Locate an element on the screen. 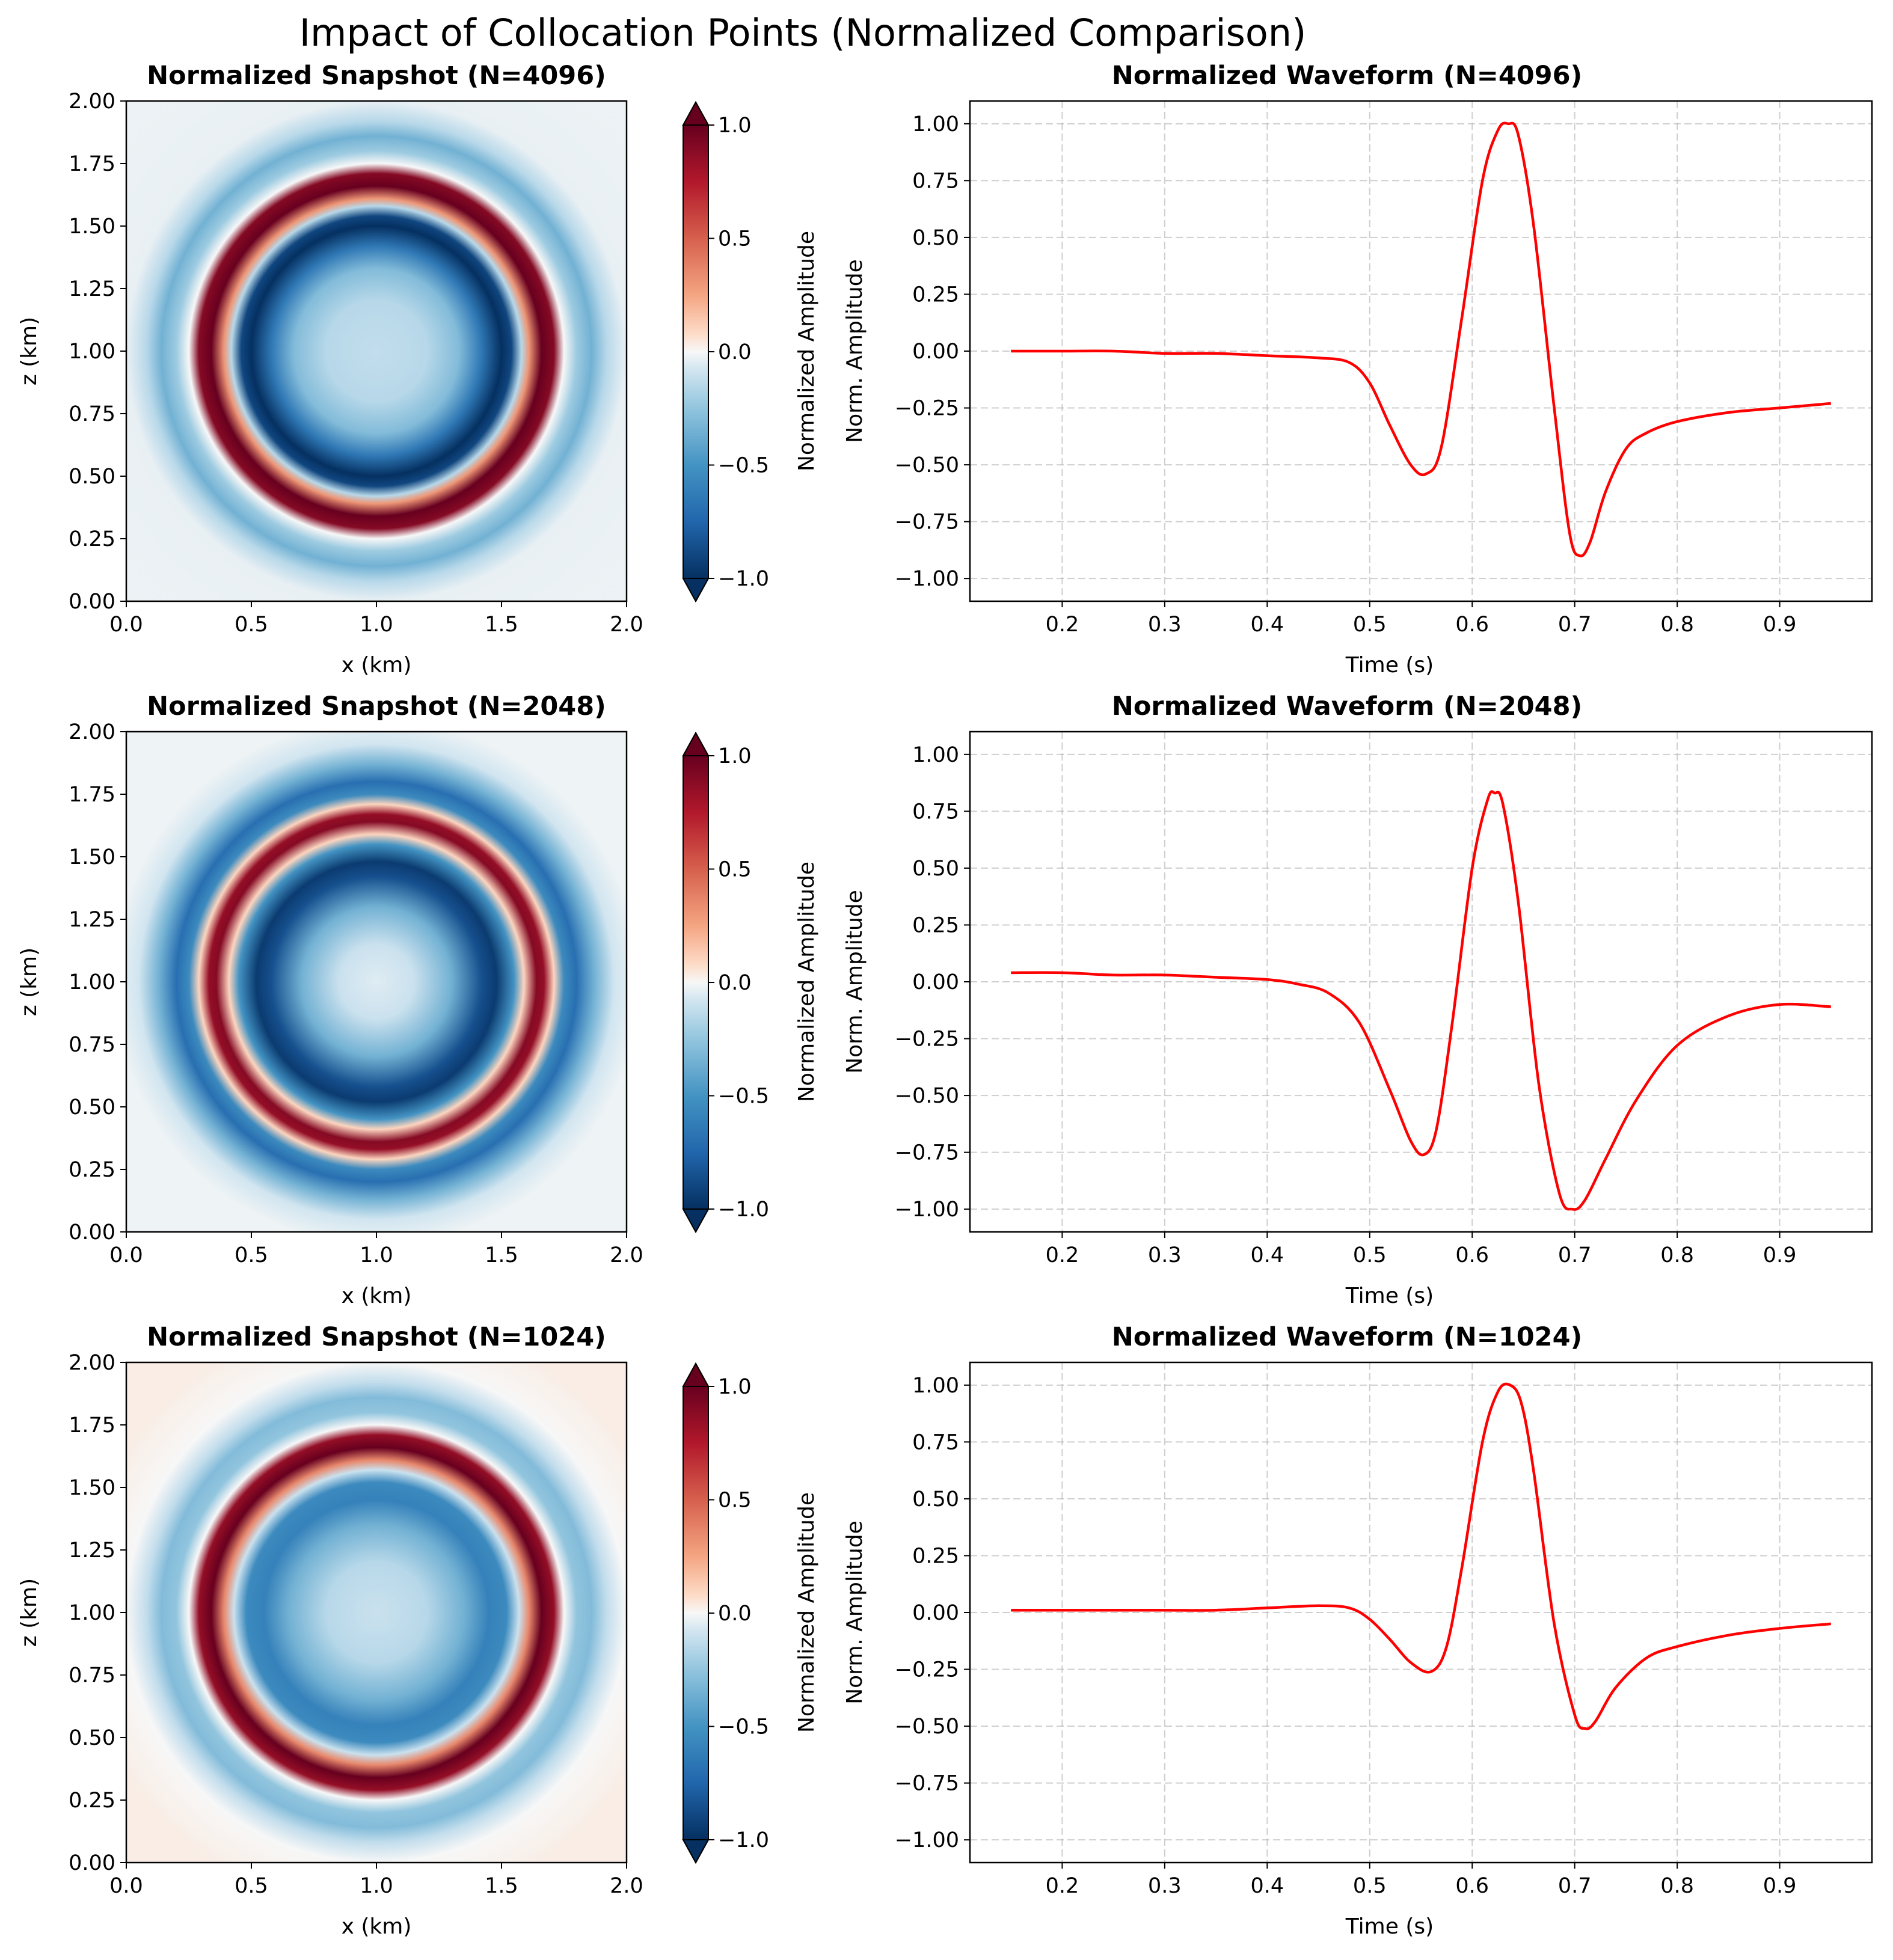  colorbar-tick-label: −0.5 is located at coordinates (743, 466).